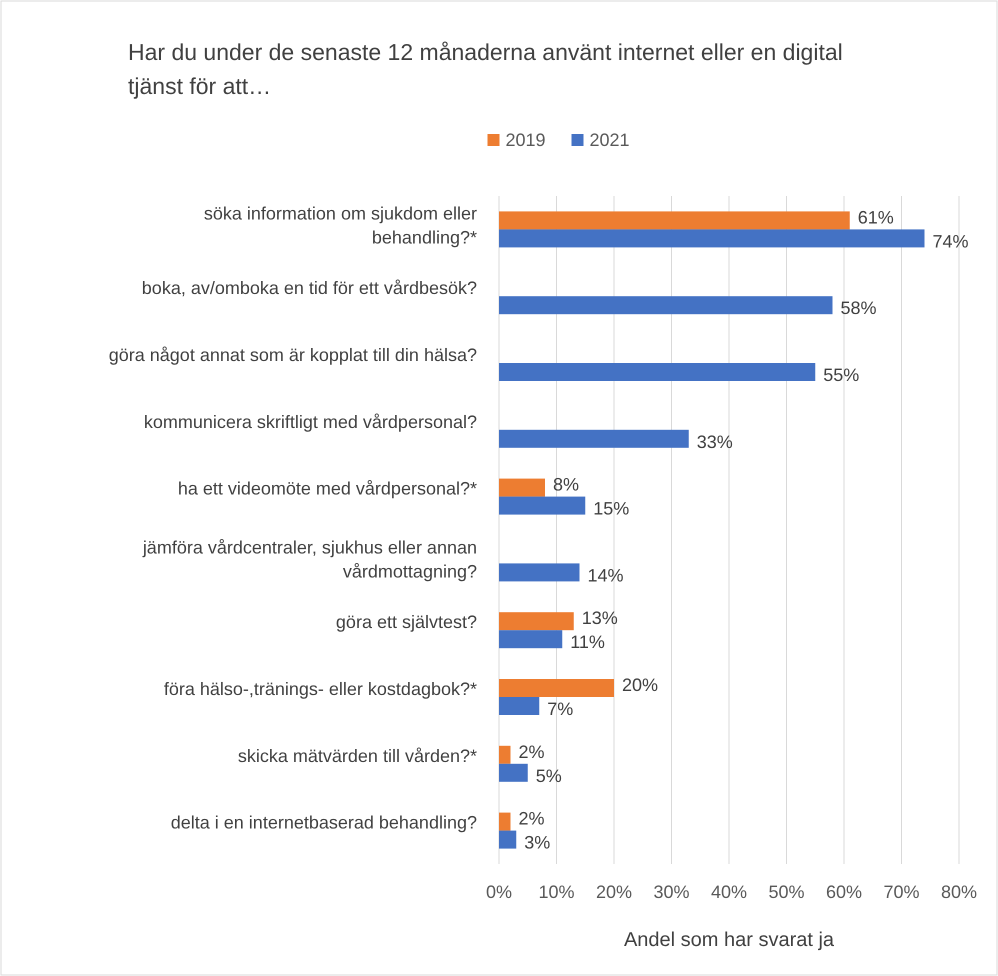 The image size is (998, 976). What do you see at coordinates (327, 488) in the screenshot?
I see `y-tick-label: ha ett videomöte med vårdpersonal?*` at bounding box center [327, 488].